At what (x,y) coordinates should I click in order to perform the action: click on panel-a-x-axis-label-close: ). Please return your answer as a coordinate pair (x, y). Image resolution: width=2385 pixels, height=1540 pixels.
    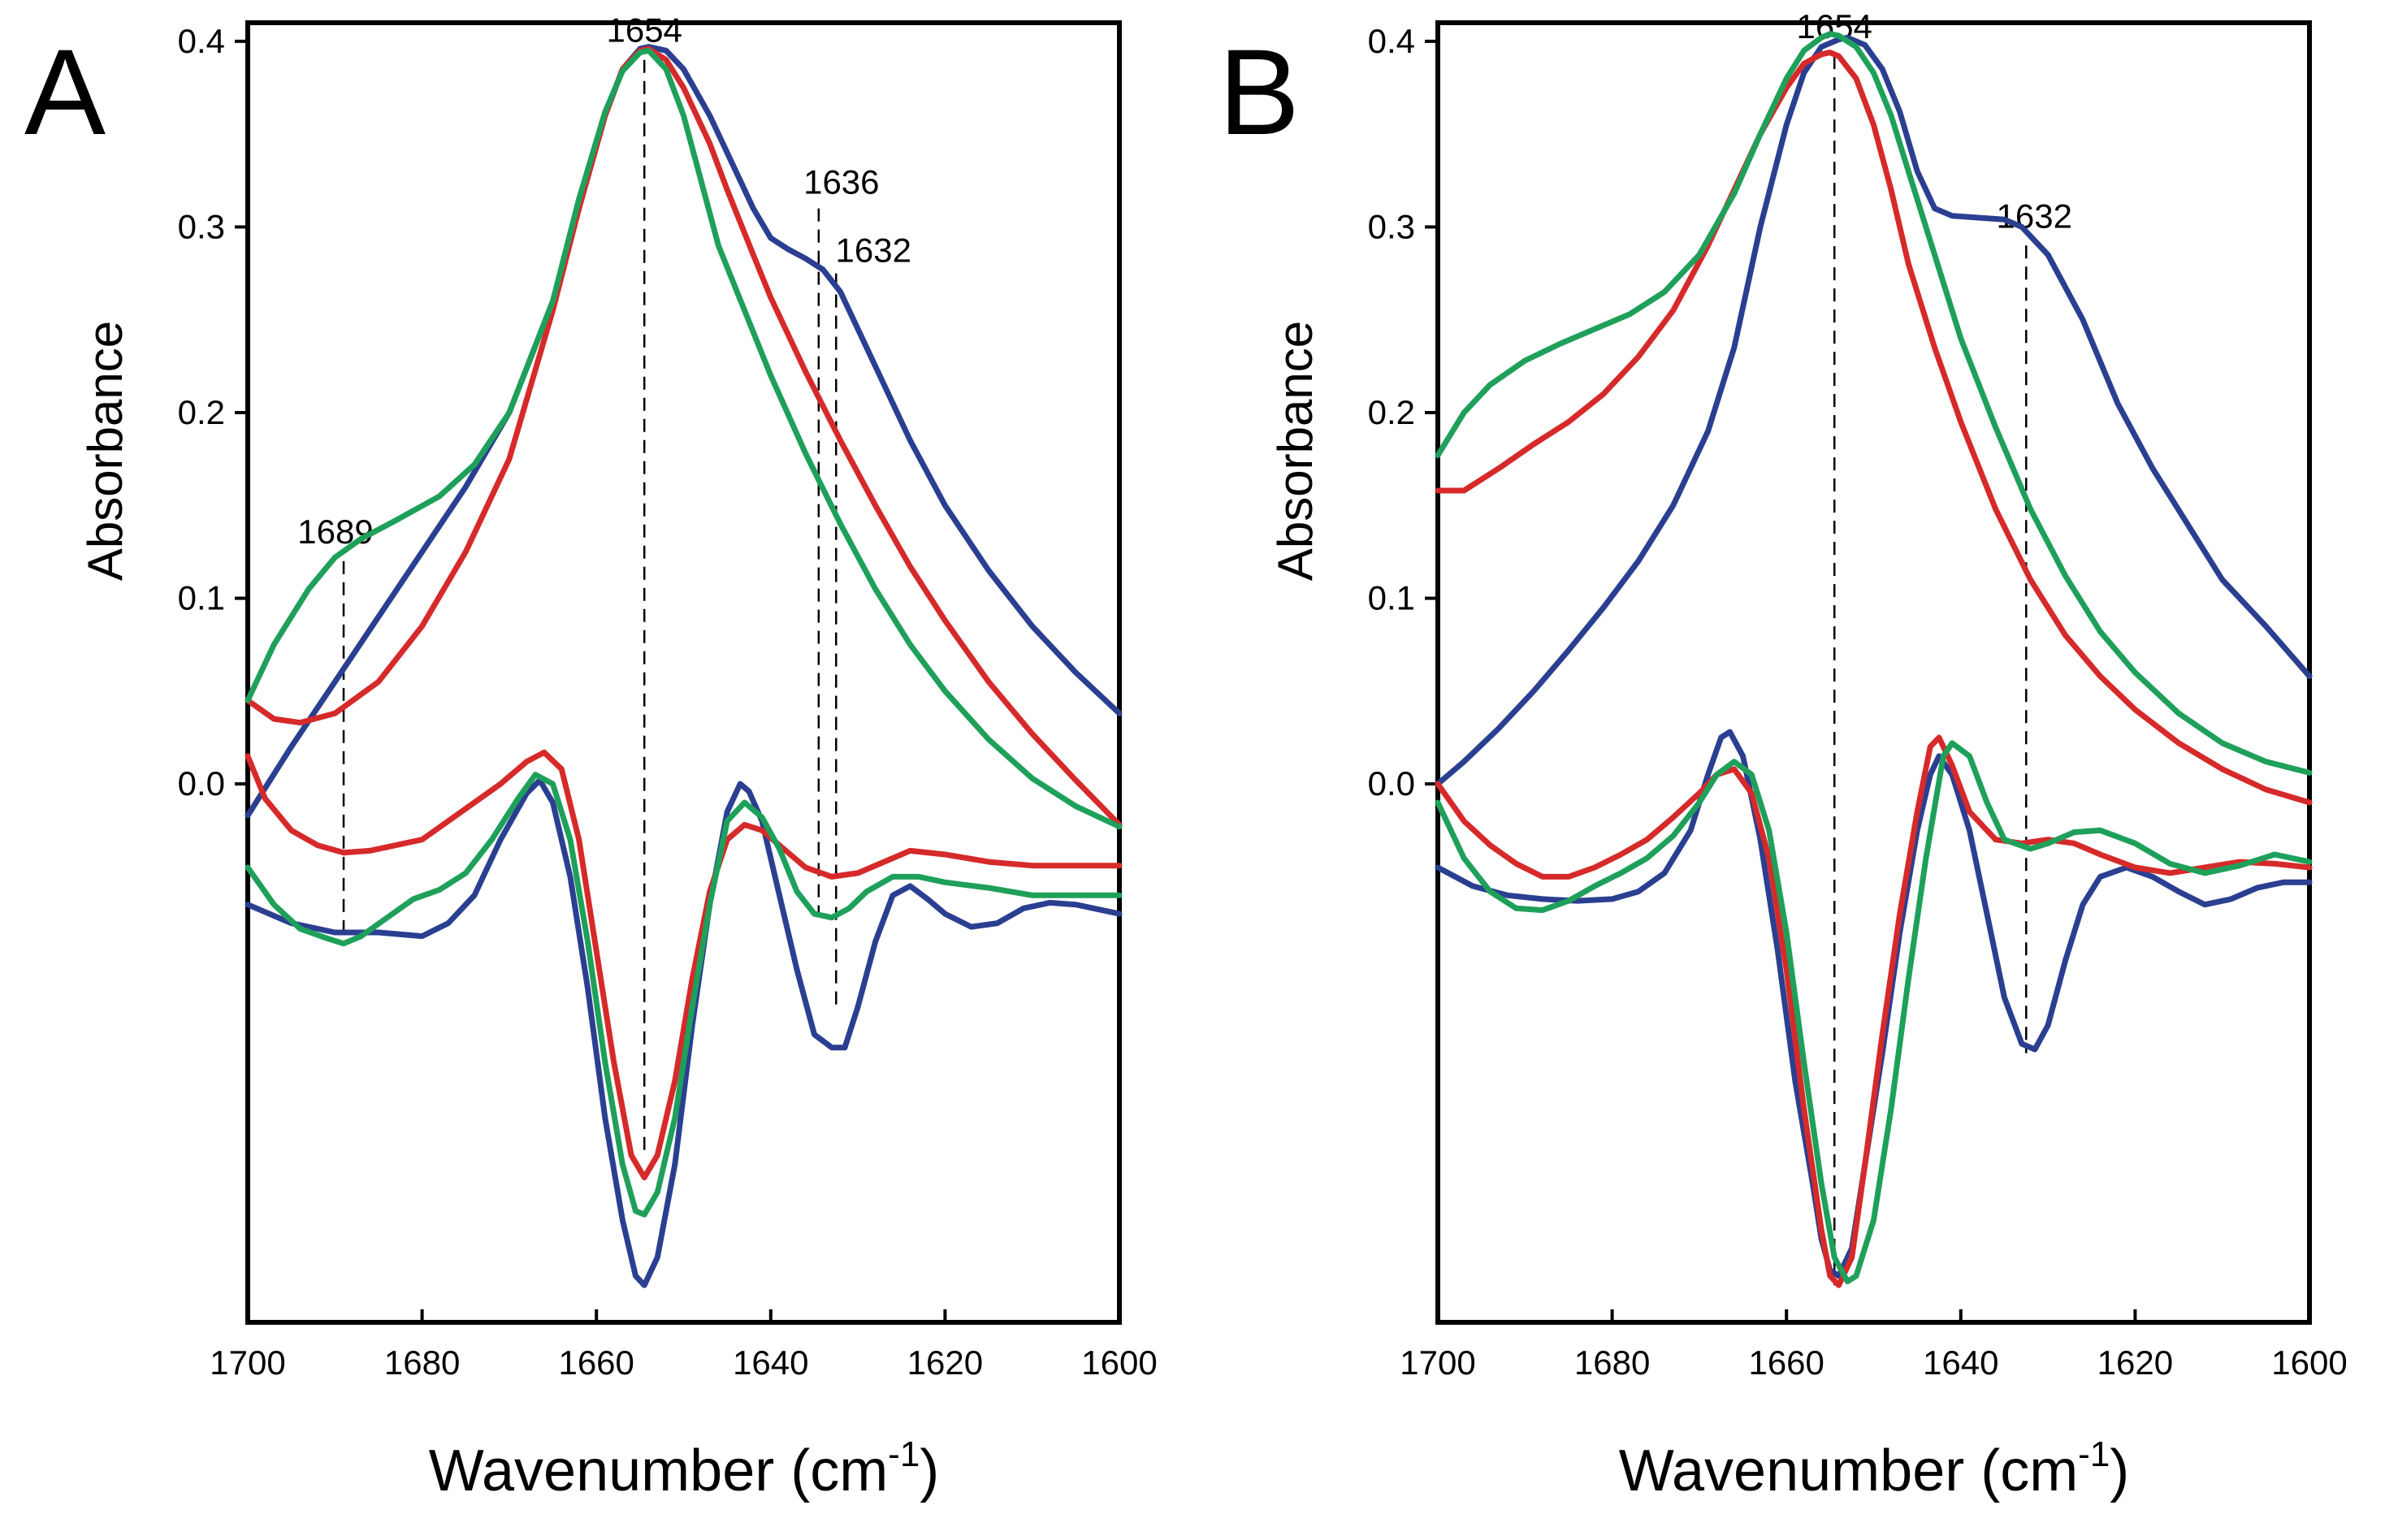
    Looking at the image, I should click on (929, 1470).